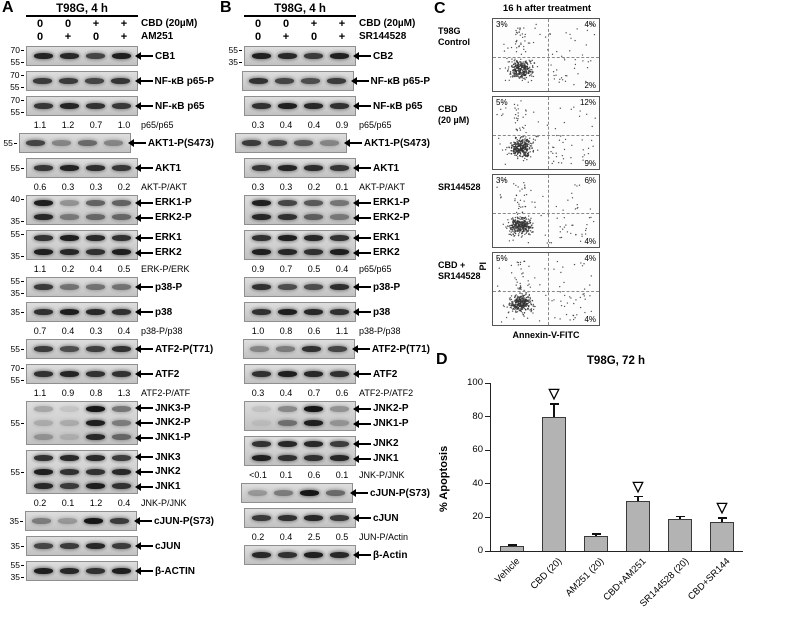  What do you see at coordinates (163, 217) in the screenshot?
I see `band-label: ERK2-P` at bounding box center [163, 217].